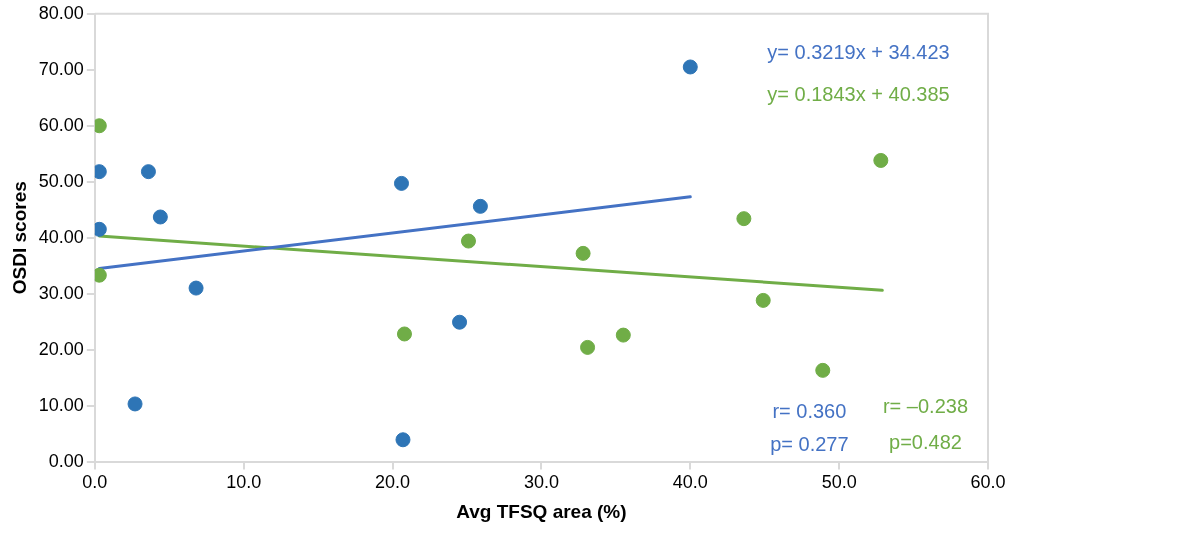  I want to click on y-tick-label: 60.00, so click(61, 124).